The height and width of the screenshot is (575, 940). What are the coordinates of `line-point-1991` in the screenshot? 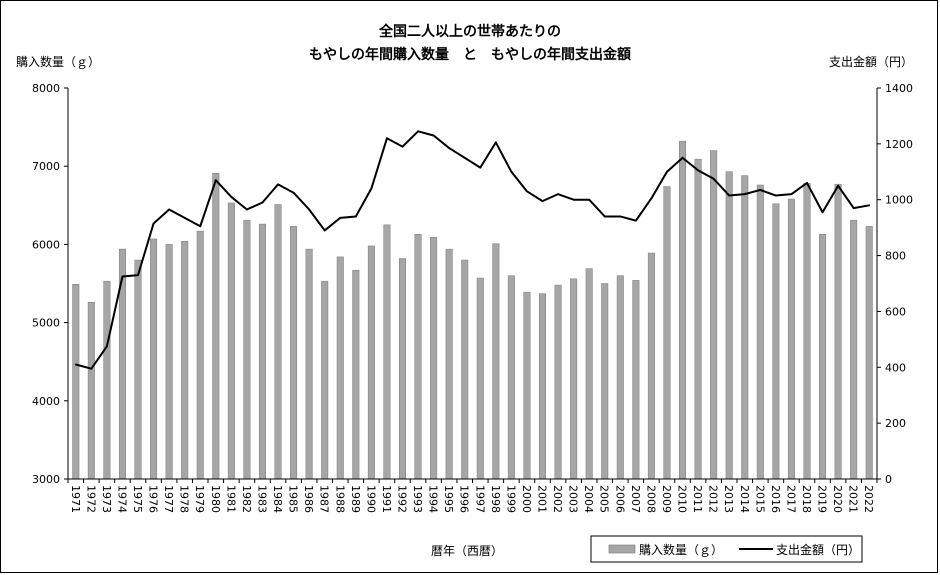 It's located at (387, 138).